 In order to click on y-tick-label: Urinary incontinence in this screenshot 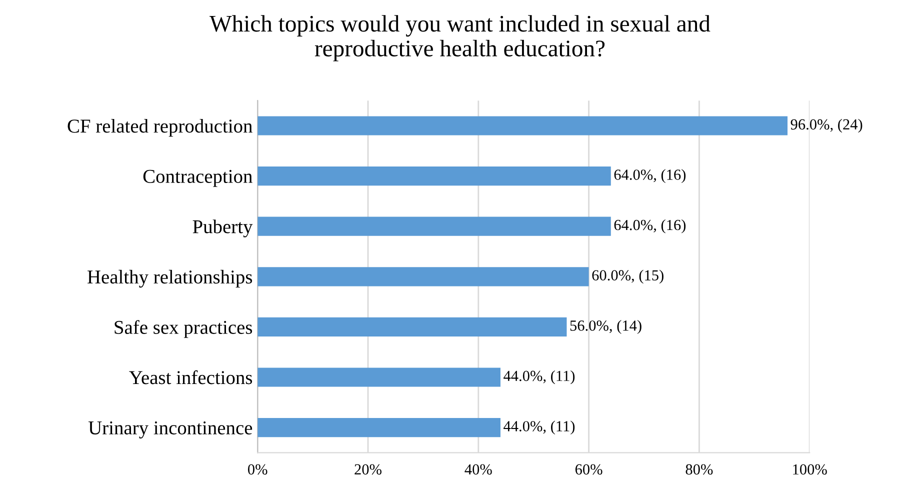, I will do `click(170, 429)`.